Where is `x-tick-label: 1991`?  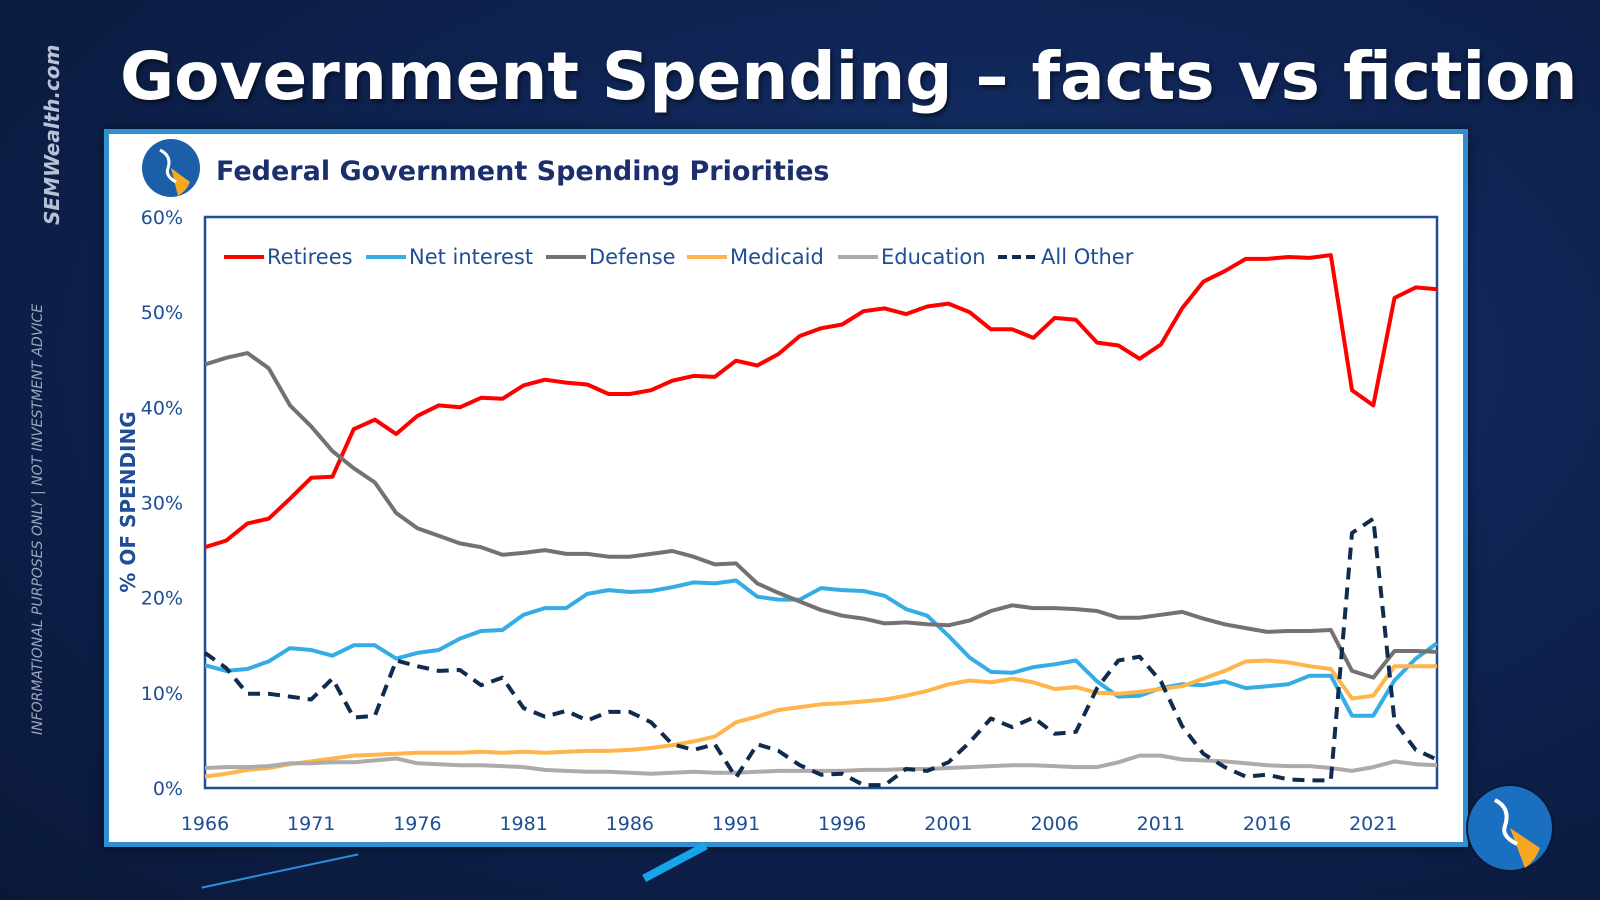
x-tick-label: 1991 is located at coordinates (736, 824).